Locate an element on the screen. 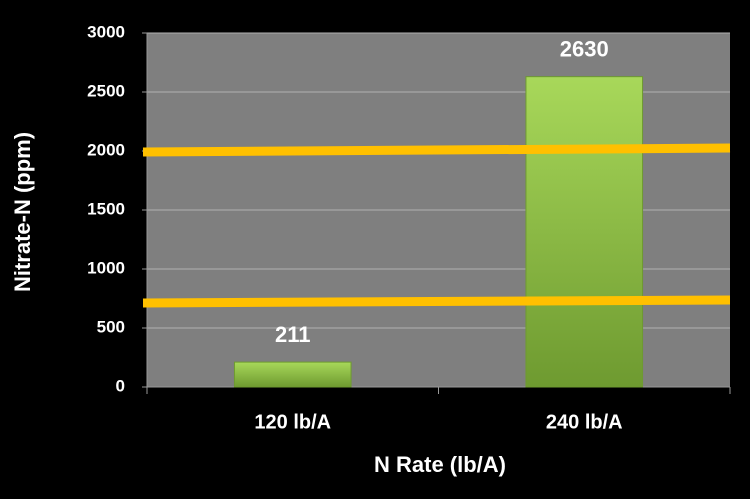  x-tick-label: 240 lb/A is located at coordinates (584, 422).